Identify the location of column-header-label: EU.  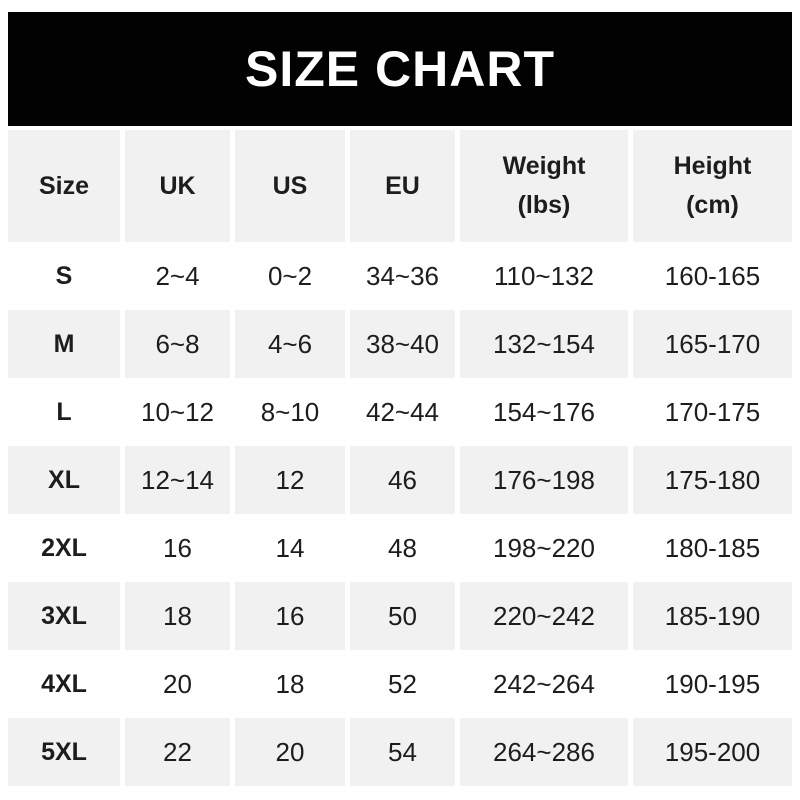
(402, 185).